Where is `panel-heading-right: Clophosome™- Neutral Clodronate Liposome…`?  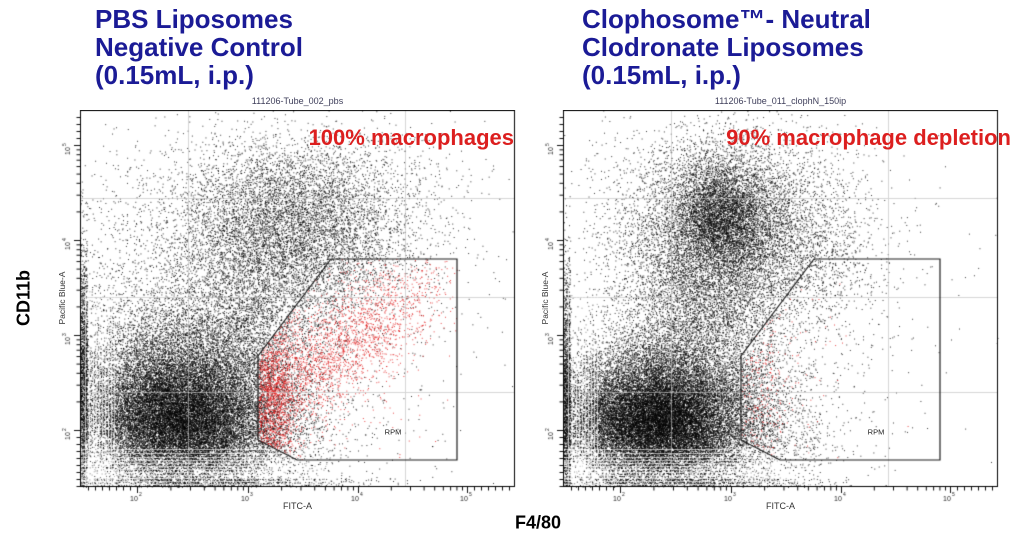
panel-heading-right: Clophosome™- Neutral Clodronate Liposome… is located at coordinates (726, 47).